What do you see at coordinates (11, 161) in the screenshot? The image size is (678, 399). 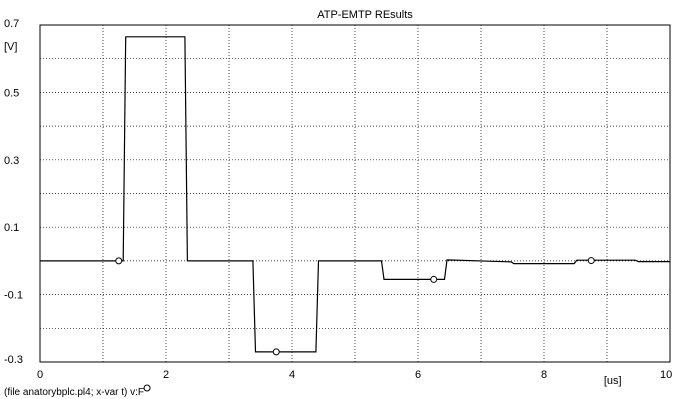 I see `y-tick-label: 0.3` at bounding box center [11, 161].